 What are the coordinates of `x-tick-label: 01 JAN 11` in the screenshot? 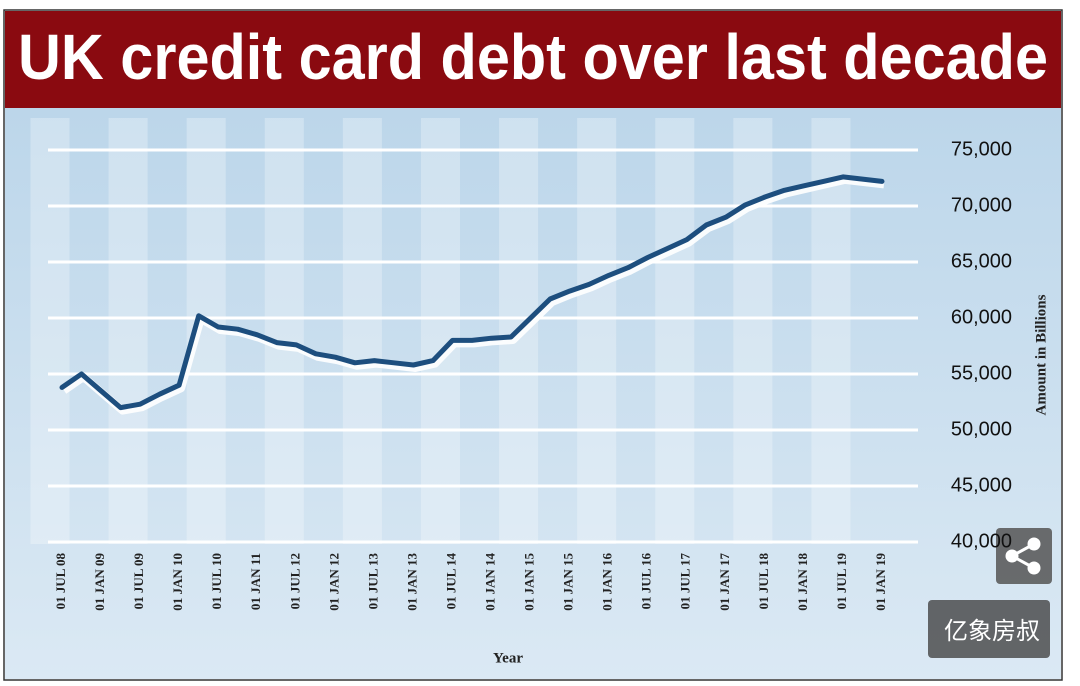 It's located at (255, 581).